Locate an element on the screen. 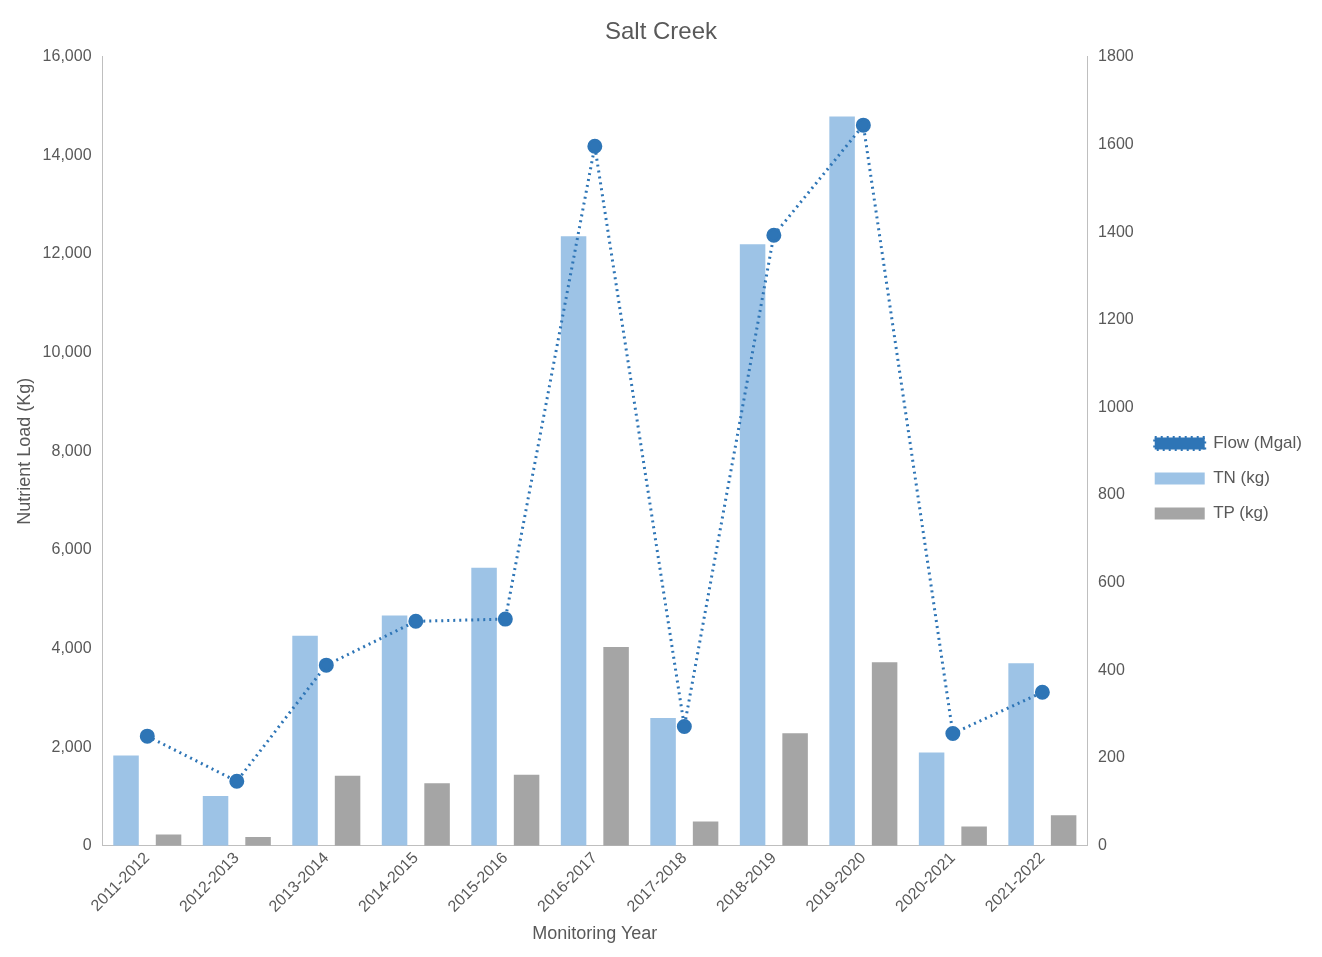 Image resolution: width=1322 pixels, height=957 pixels. y2-tick-label: 0 is located at coordinates (1103, 845).